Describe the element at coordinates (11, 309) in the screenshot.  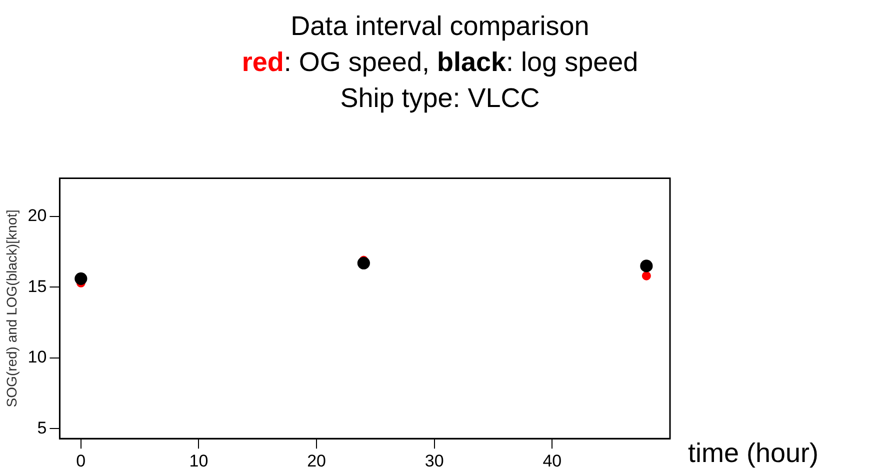
I see `y-axis-title: SOG(red) and LOG(black)[knot]` at that location.